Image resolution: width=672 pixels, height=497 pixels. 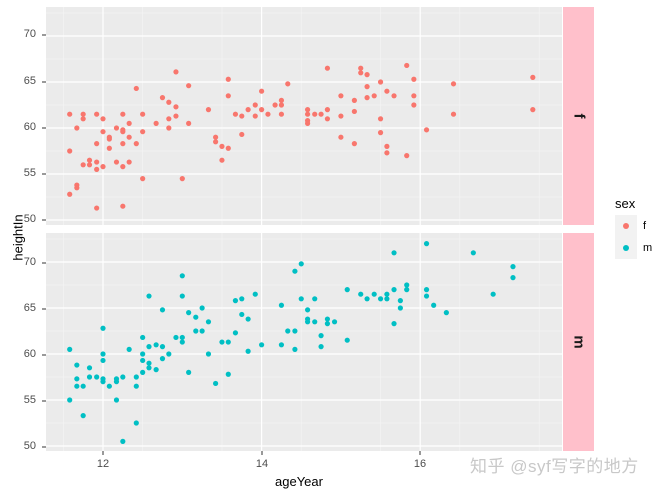 What do you see at coordinates (18, 237) in the screenshot?
I see `y-axis-title: heightIn` at bounding box center [18, 237].